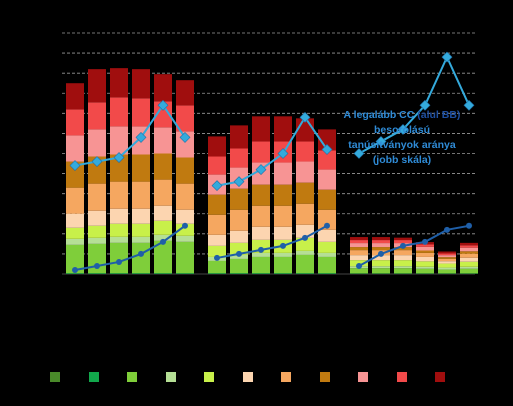 The height and width of the screenshot is (406, 513). What do you see at coordinates (260, 378) in the screenshot?
I see `legend` at bounding box center [260, 378].